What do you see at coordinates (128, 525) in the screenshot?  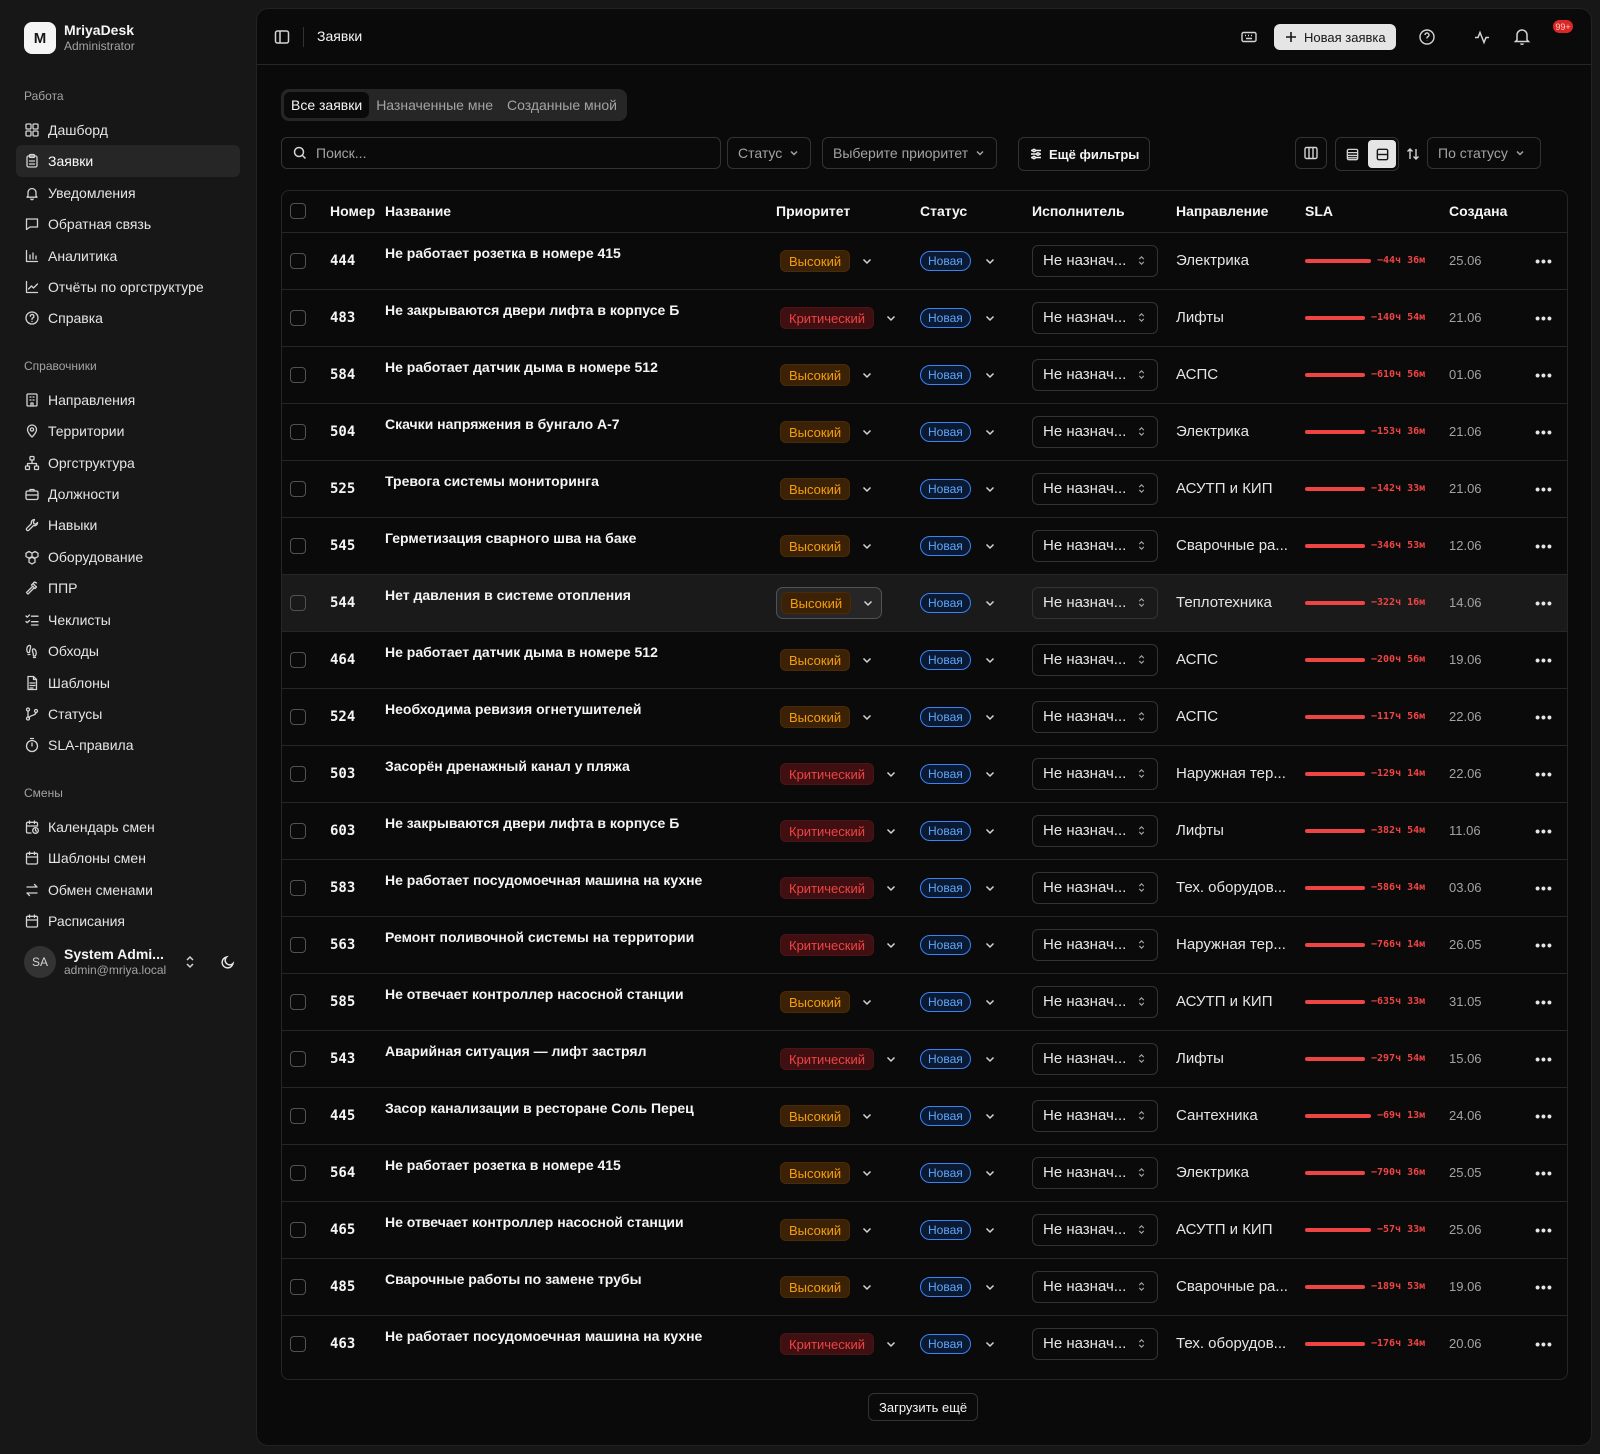 I see `sidebar-item-wrench: Навыки` at bounding box center [128, 525].